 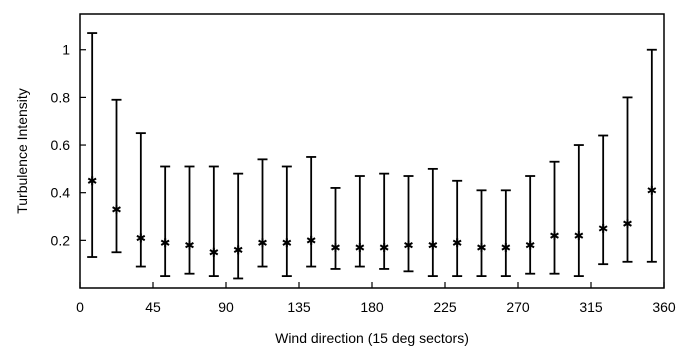 I want to click on y-tick-label: 0.8, so click(x=61, y=97).